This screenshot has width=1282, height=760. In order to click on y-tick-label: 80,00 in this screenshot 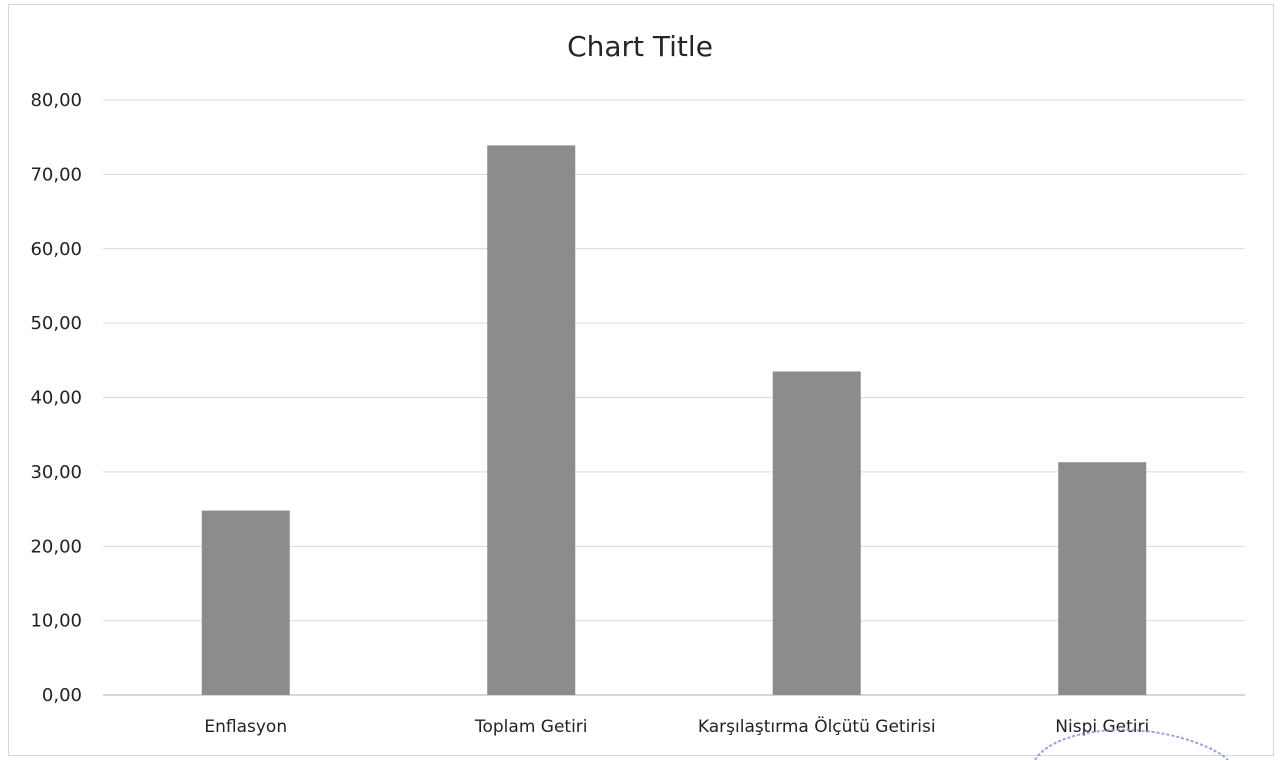, I will do `click(56, 100)`.